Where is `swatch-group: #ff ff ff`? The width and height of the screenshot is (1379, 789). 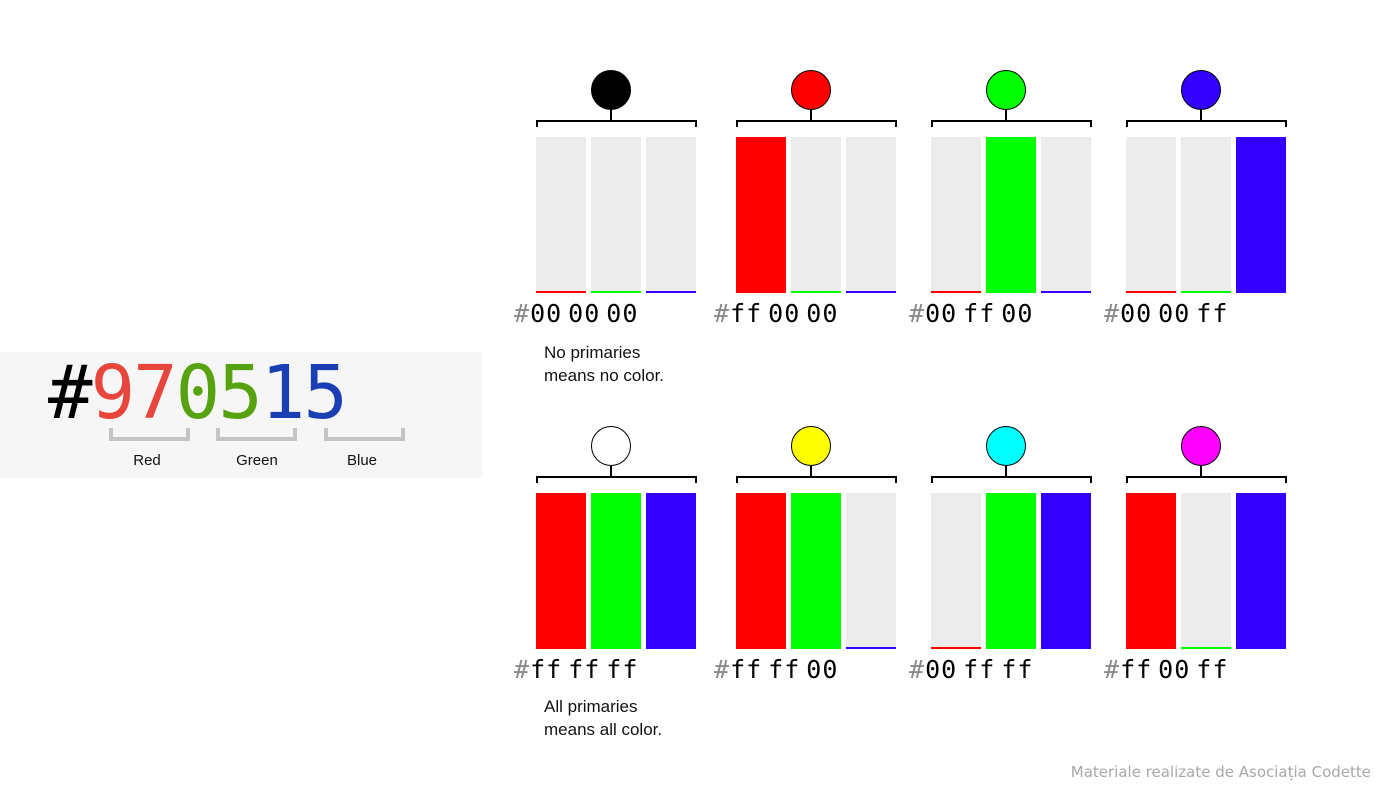 swatch-group: #ff ff ff is located at coordinates (610, 555).